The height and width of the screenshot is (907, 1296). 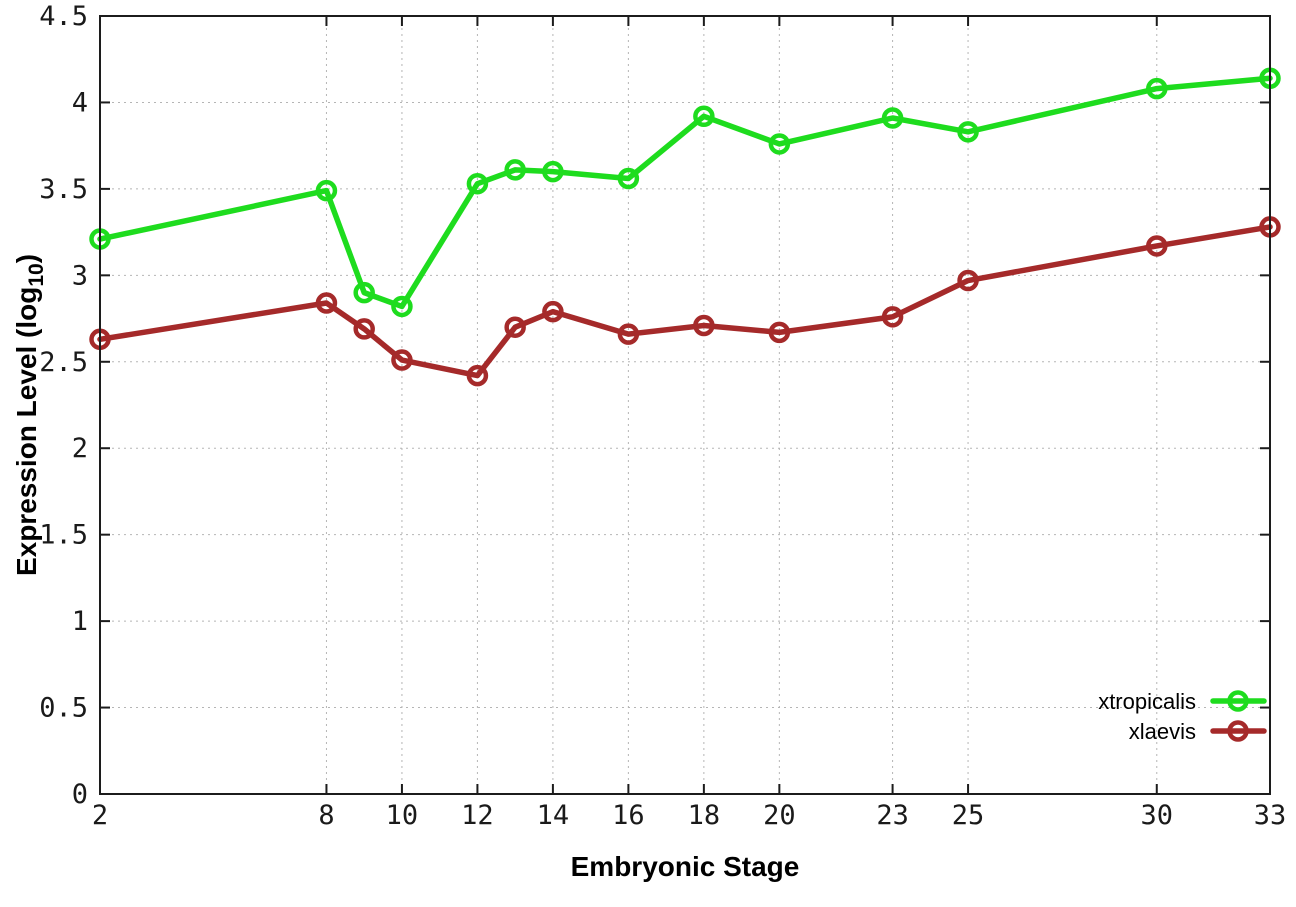 I want to click on y-tick-label: 0.5, so click(x=63, y=708).